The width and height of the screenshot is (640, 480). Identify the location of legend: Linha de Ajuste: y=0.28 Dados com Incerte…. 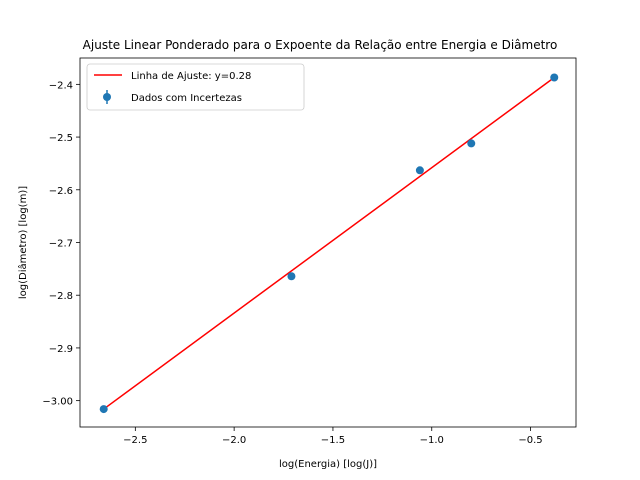
(195, 87).